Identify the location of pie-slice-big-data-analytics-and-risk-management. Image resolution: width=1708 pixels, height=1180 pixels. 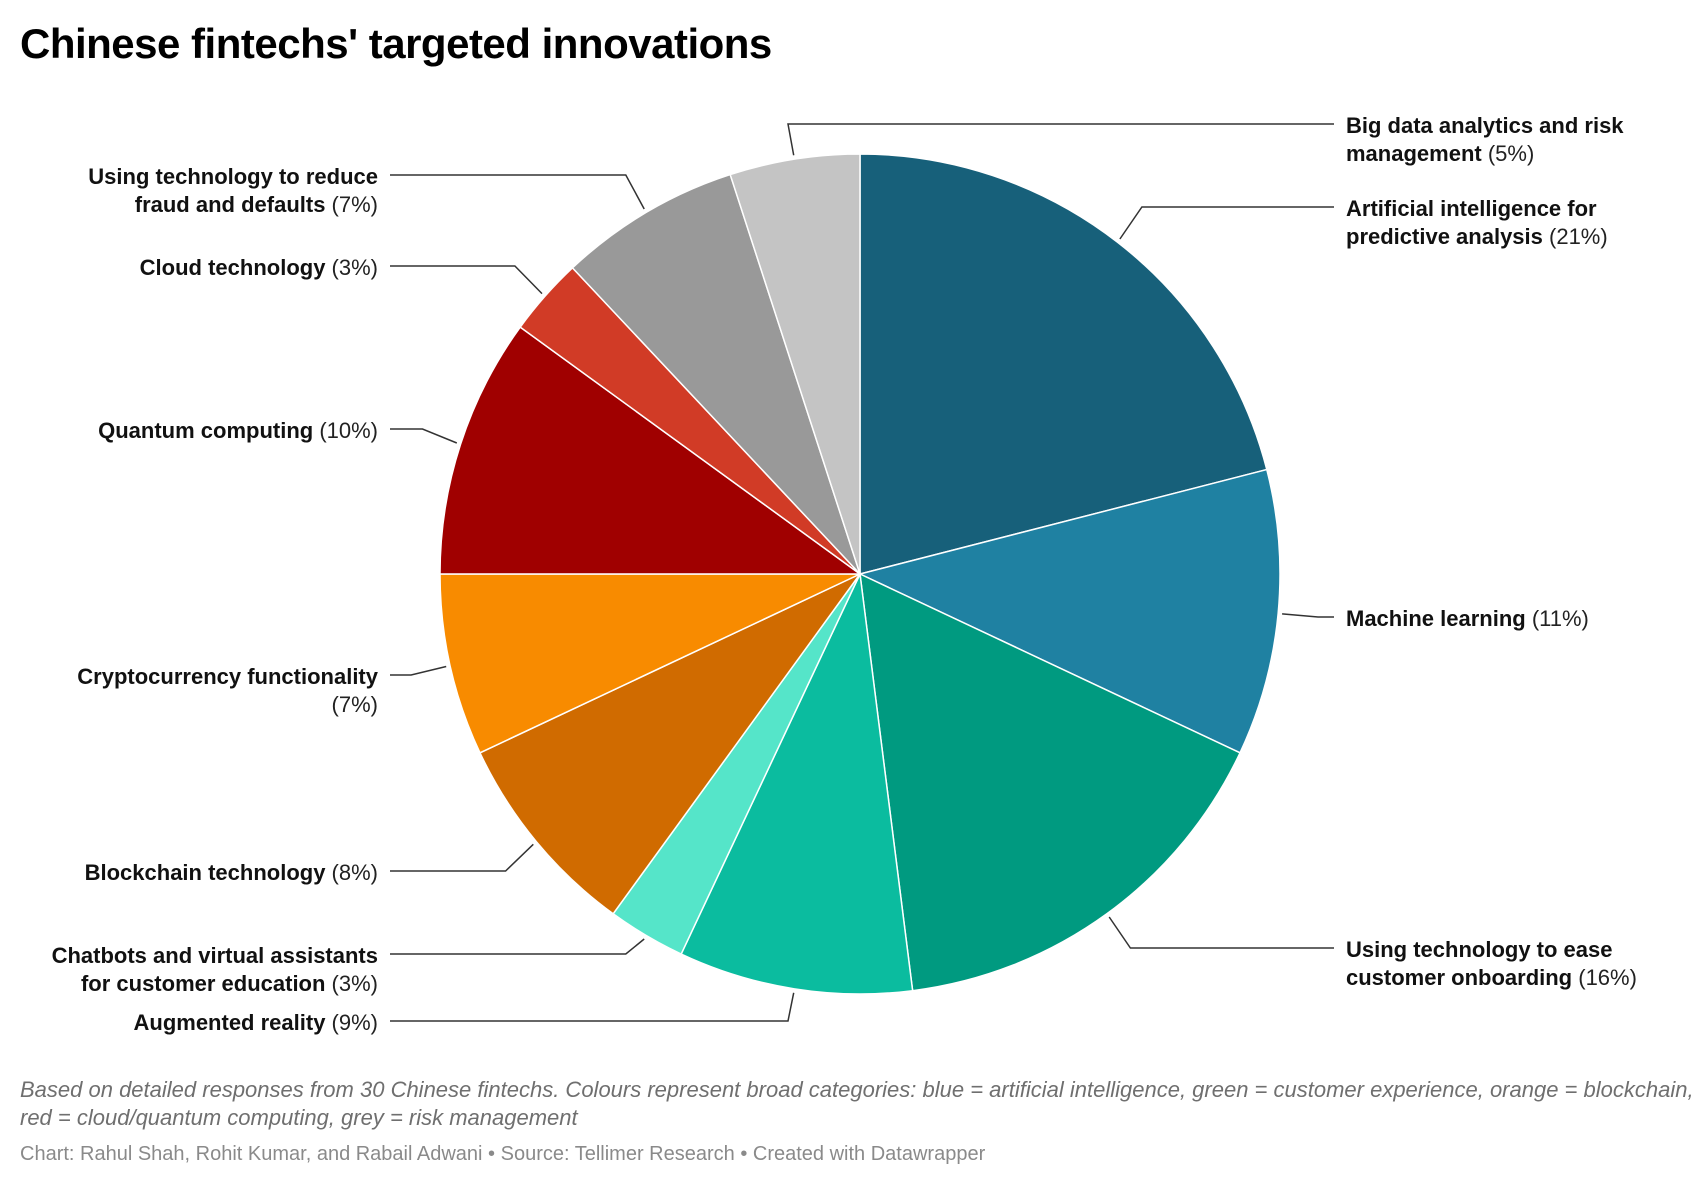
(795, 364).